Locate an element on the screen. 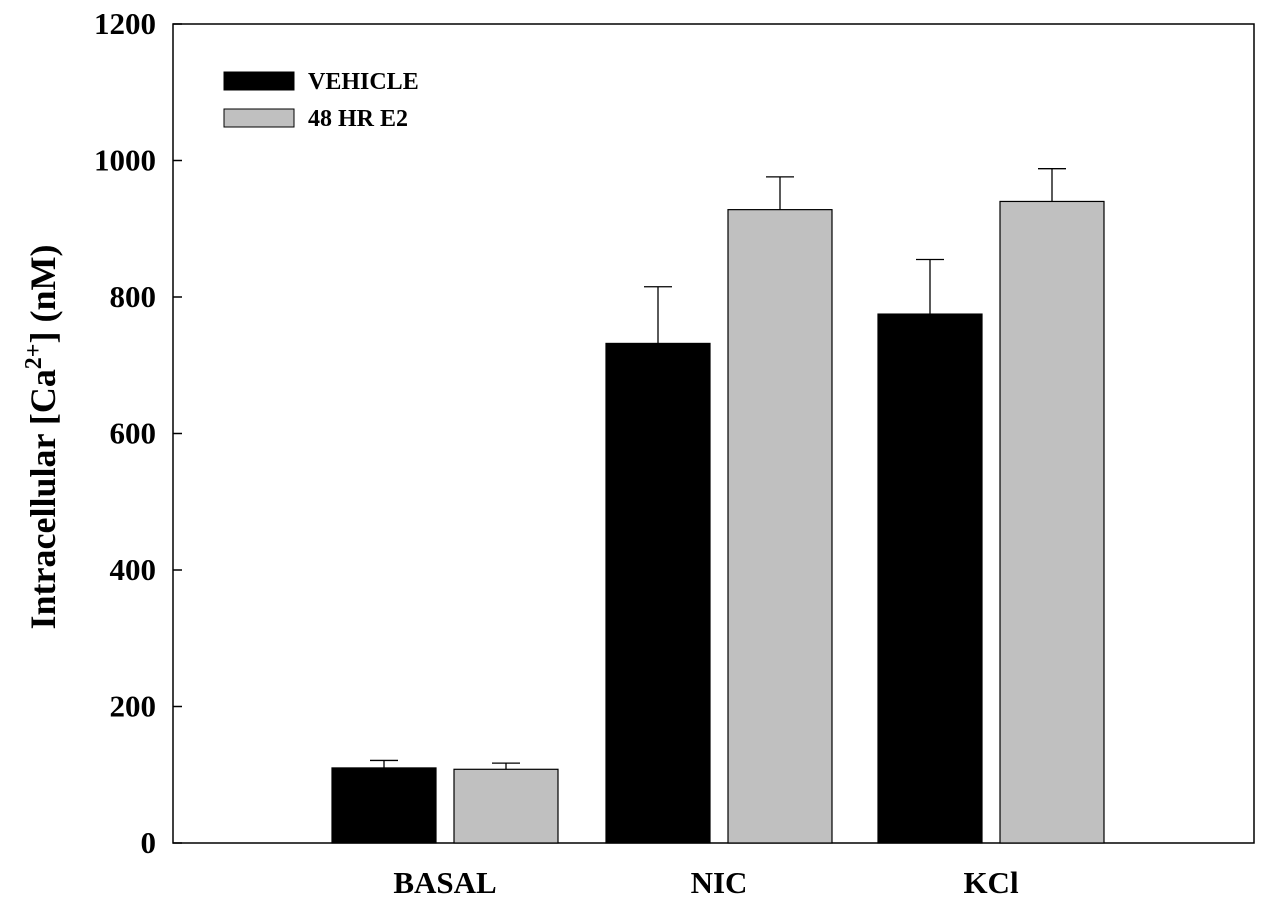  y-axis-label-superscript: 2+ is located at coordinates (34, 356).